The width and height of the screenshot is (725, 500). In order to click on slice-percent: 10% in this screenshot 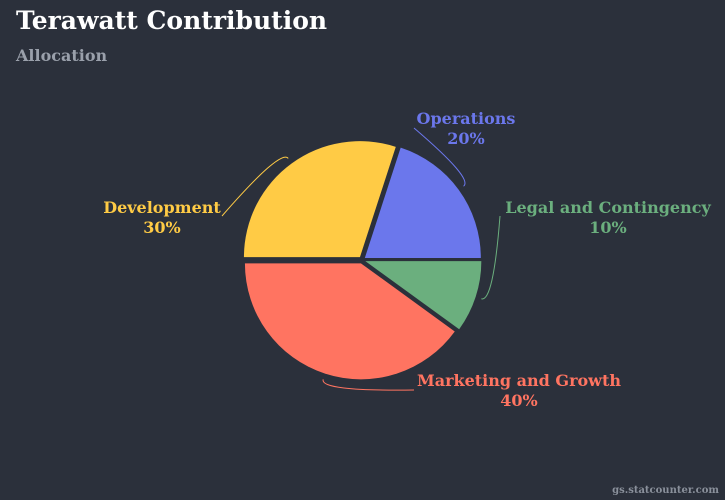, I will do `click(607, 227)`.